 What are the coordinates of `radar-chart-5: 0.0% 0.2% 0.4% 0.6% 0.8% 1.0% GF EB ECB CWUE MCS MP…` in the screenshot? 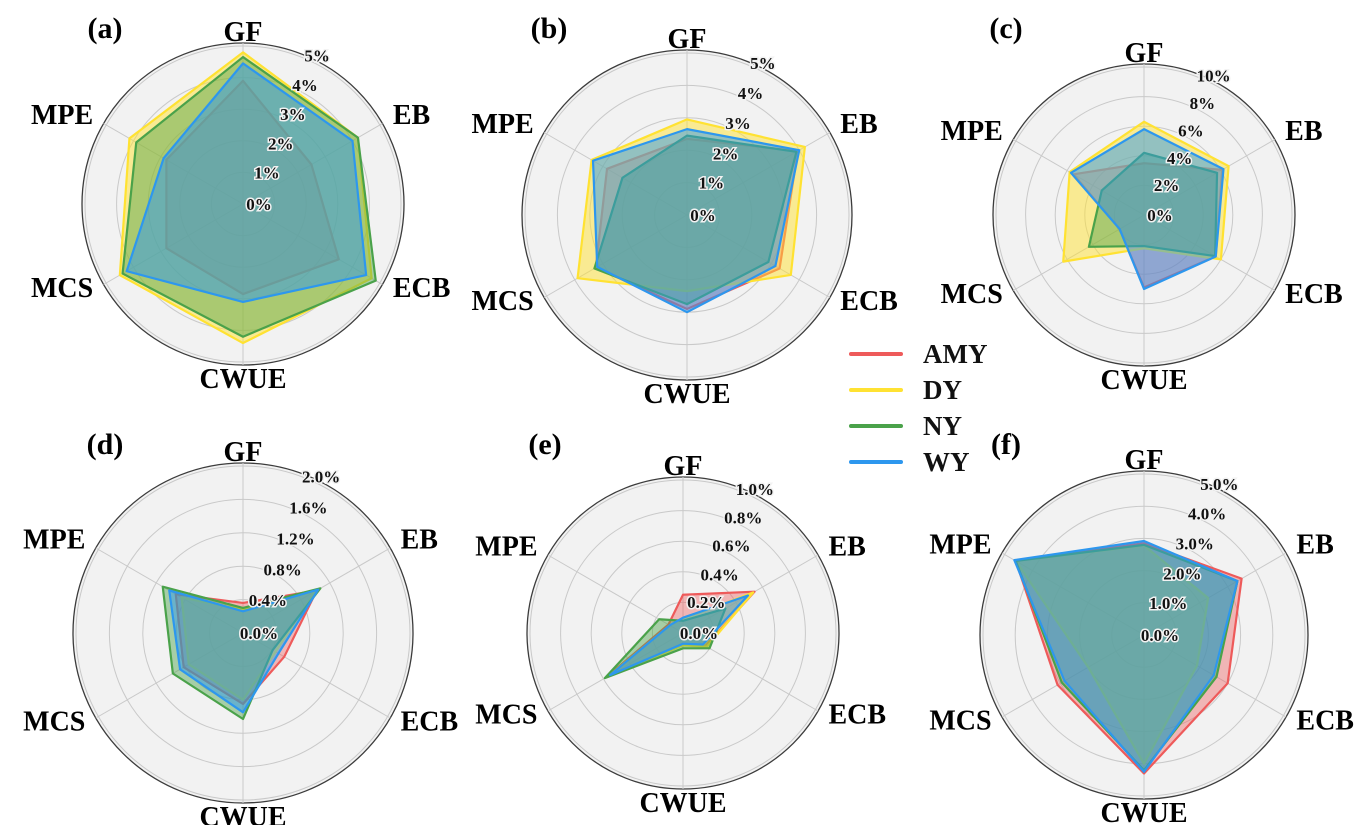 It's located at (680, 623).